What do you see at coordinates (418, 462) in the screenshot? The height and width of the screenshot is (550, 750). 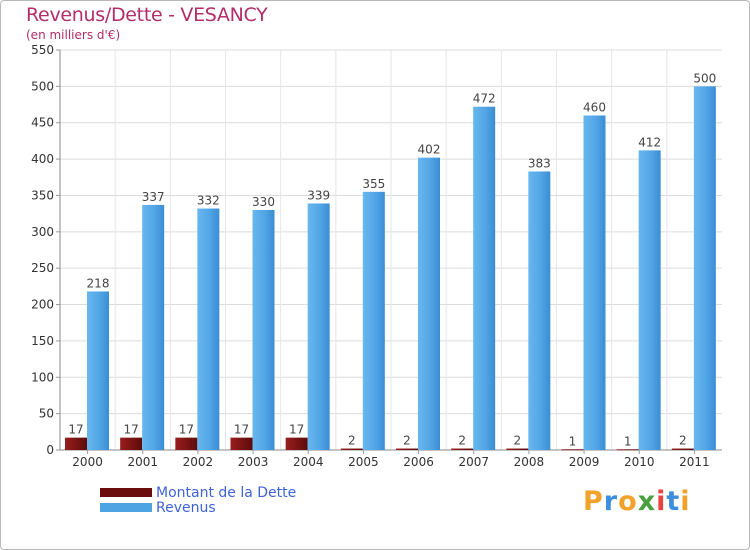 I see `x-tick-label: 2006` at bounding box center [418, 462].